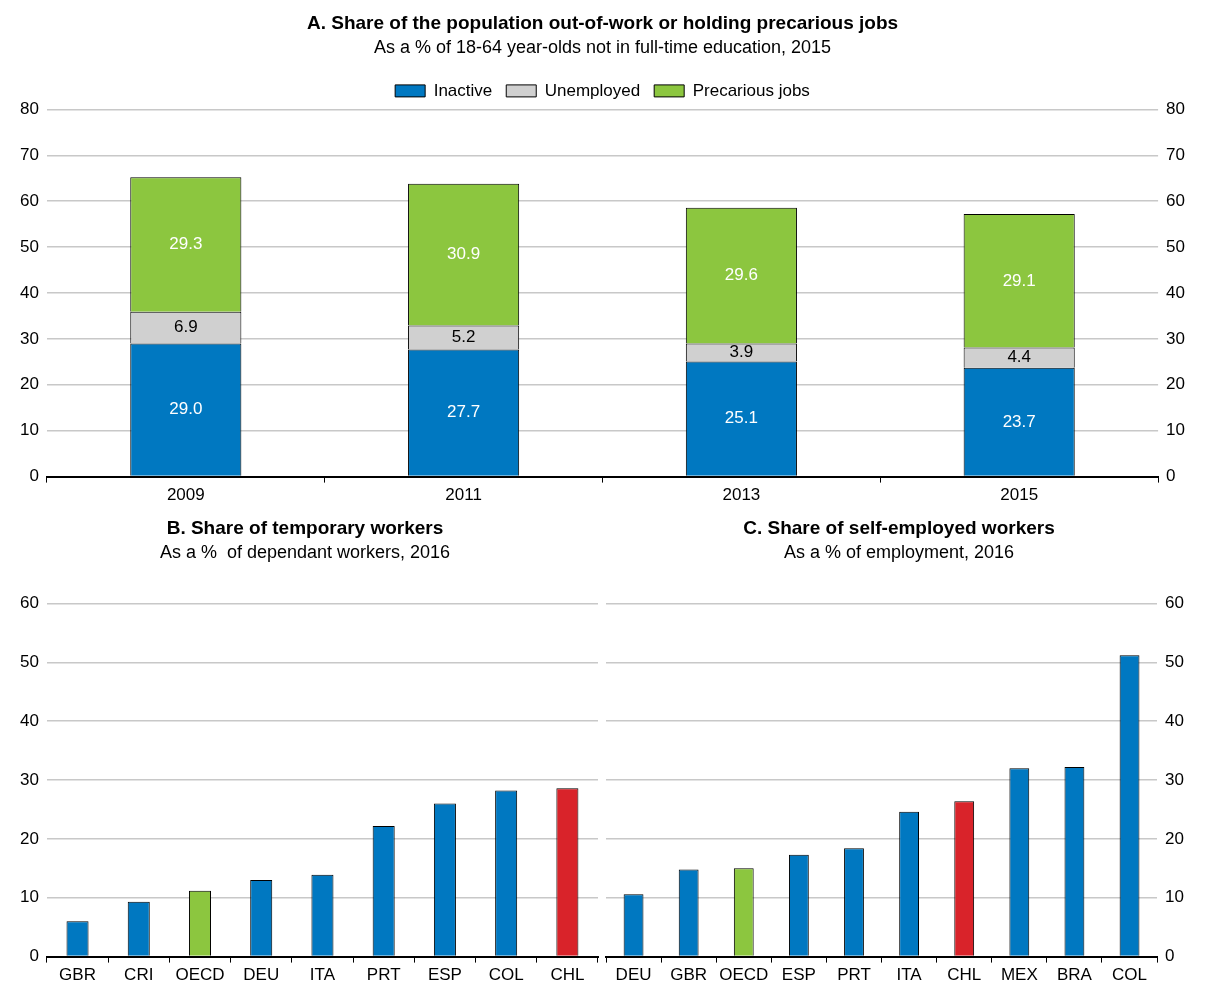  I want to click on data-label: 4.4, so click(1019, 357).